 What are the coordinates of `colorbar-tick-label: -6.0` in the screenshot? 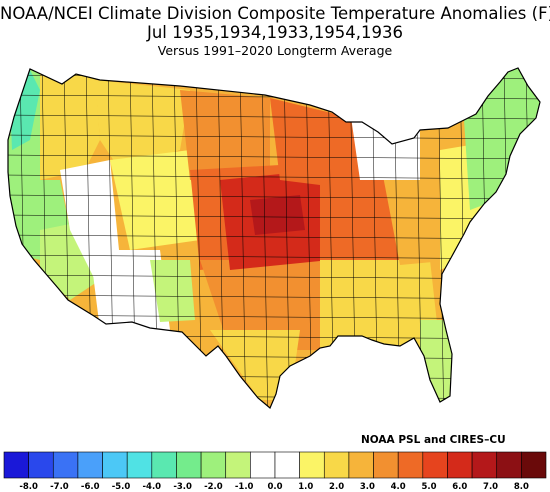 It's located at (90, 487).